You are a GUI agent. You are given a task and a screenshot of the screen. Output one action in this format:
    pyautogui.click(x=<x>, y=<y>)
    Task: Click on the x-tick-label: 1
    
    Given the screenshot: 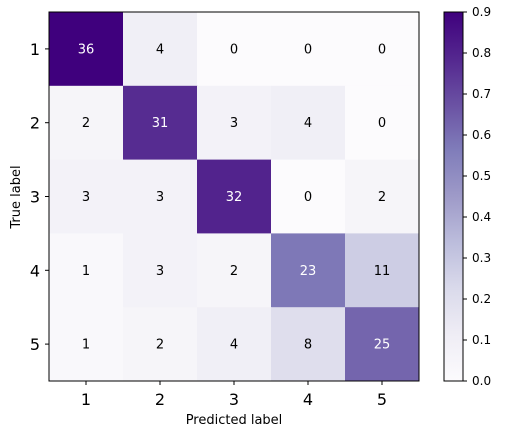 What is the action you would take?
    pyautogui.click(x=86, y=399)
    